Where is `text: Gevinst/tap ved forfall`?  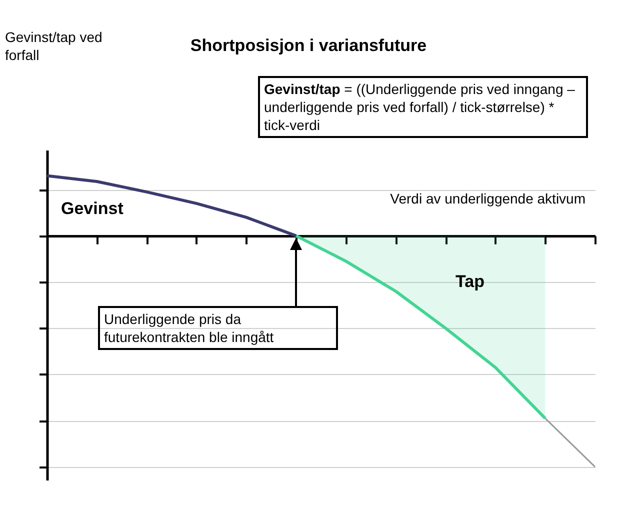 text: Gevinst/tap ved forfall is located at coordinates (54, 46).